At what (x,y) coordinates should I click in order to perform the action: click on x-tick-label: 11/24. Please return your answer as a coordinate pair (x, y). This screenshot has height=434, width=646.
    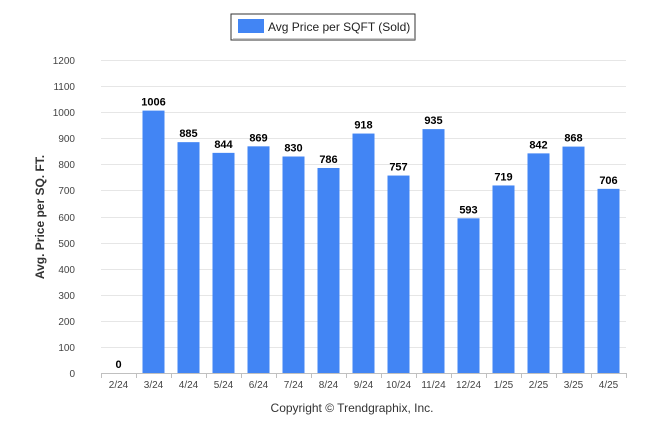
    Looking at the image, I should click on (433, 385).